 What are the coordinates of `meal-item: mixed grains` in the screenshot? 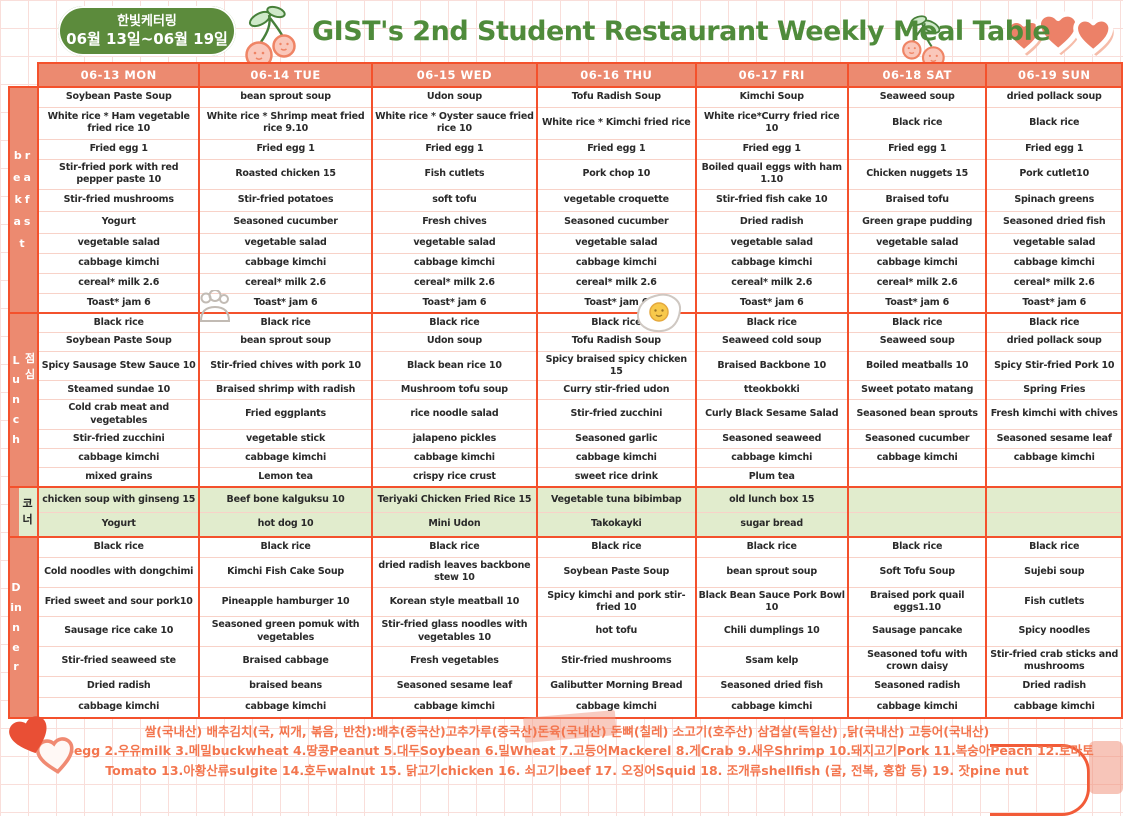 It's located at (119, 477).